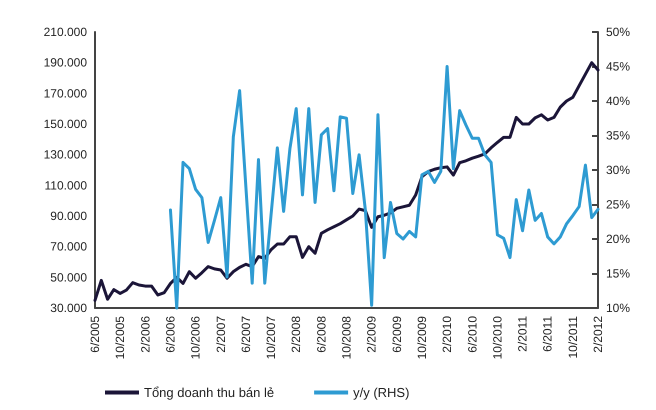 The width and height of the screenshot is (656, 410). Describe the element at coordinates (497, 338) in the screenshot. I see `x-tick-label: 10/2010` at that location.